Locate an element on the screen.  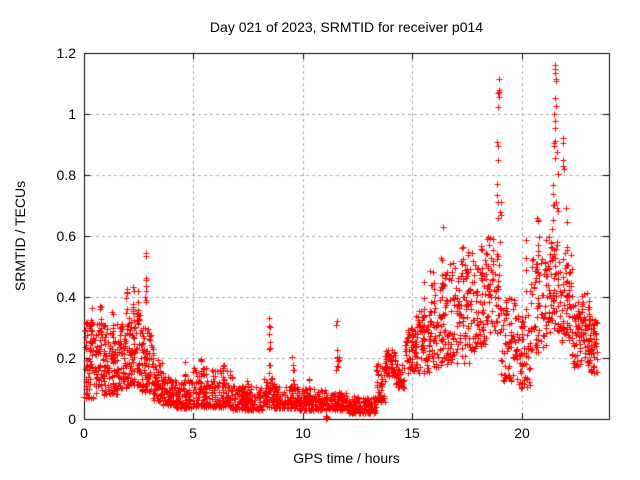
x-tick-label: 20 is located at coordinates (522, 433).